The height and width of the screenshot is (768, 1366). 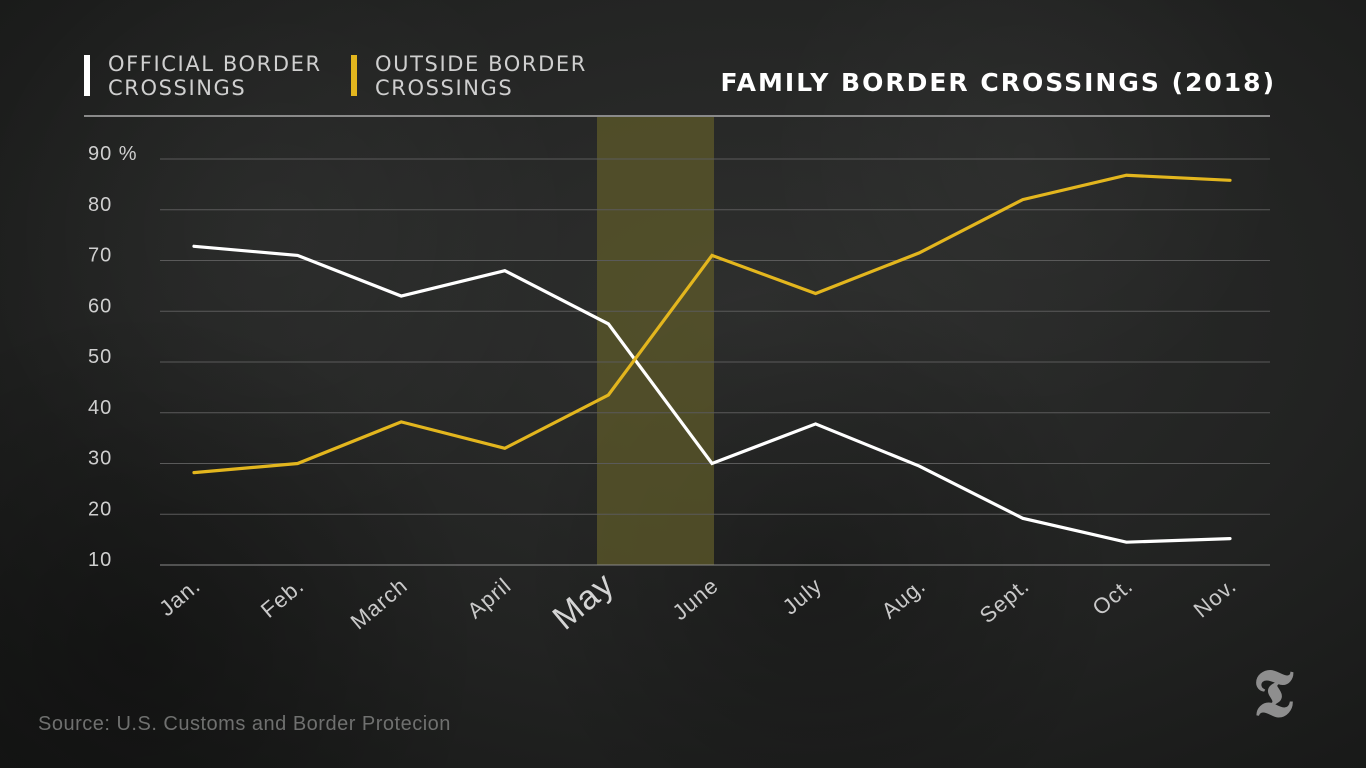 What do you see at coordinates (1004, 600) in the screenshot?
I see `x-tick-label: Sept.` at bounding box center [1004, 600].